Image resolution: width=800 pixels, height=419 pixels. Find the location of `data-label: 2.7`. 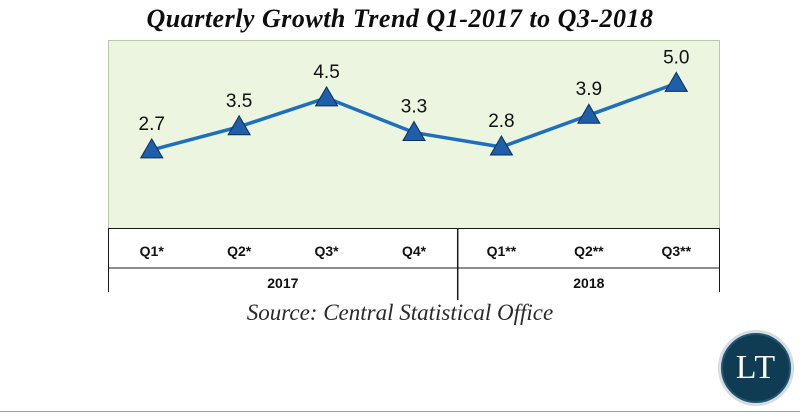

data-label: 2.7 is located at coordinates (152, 124).